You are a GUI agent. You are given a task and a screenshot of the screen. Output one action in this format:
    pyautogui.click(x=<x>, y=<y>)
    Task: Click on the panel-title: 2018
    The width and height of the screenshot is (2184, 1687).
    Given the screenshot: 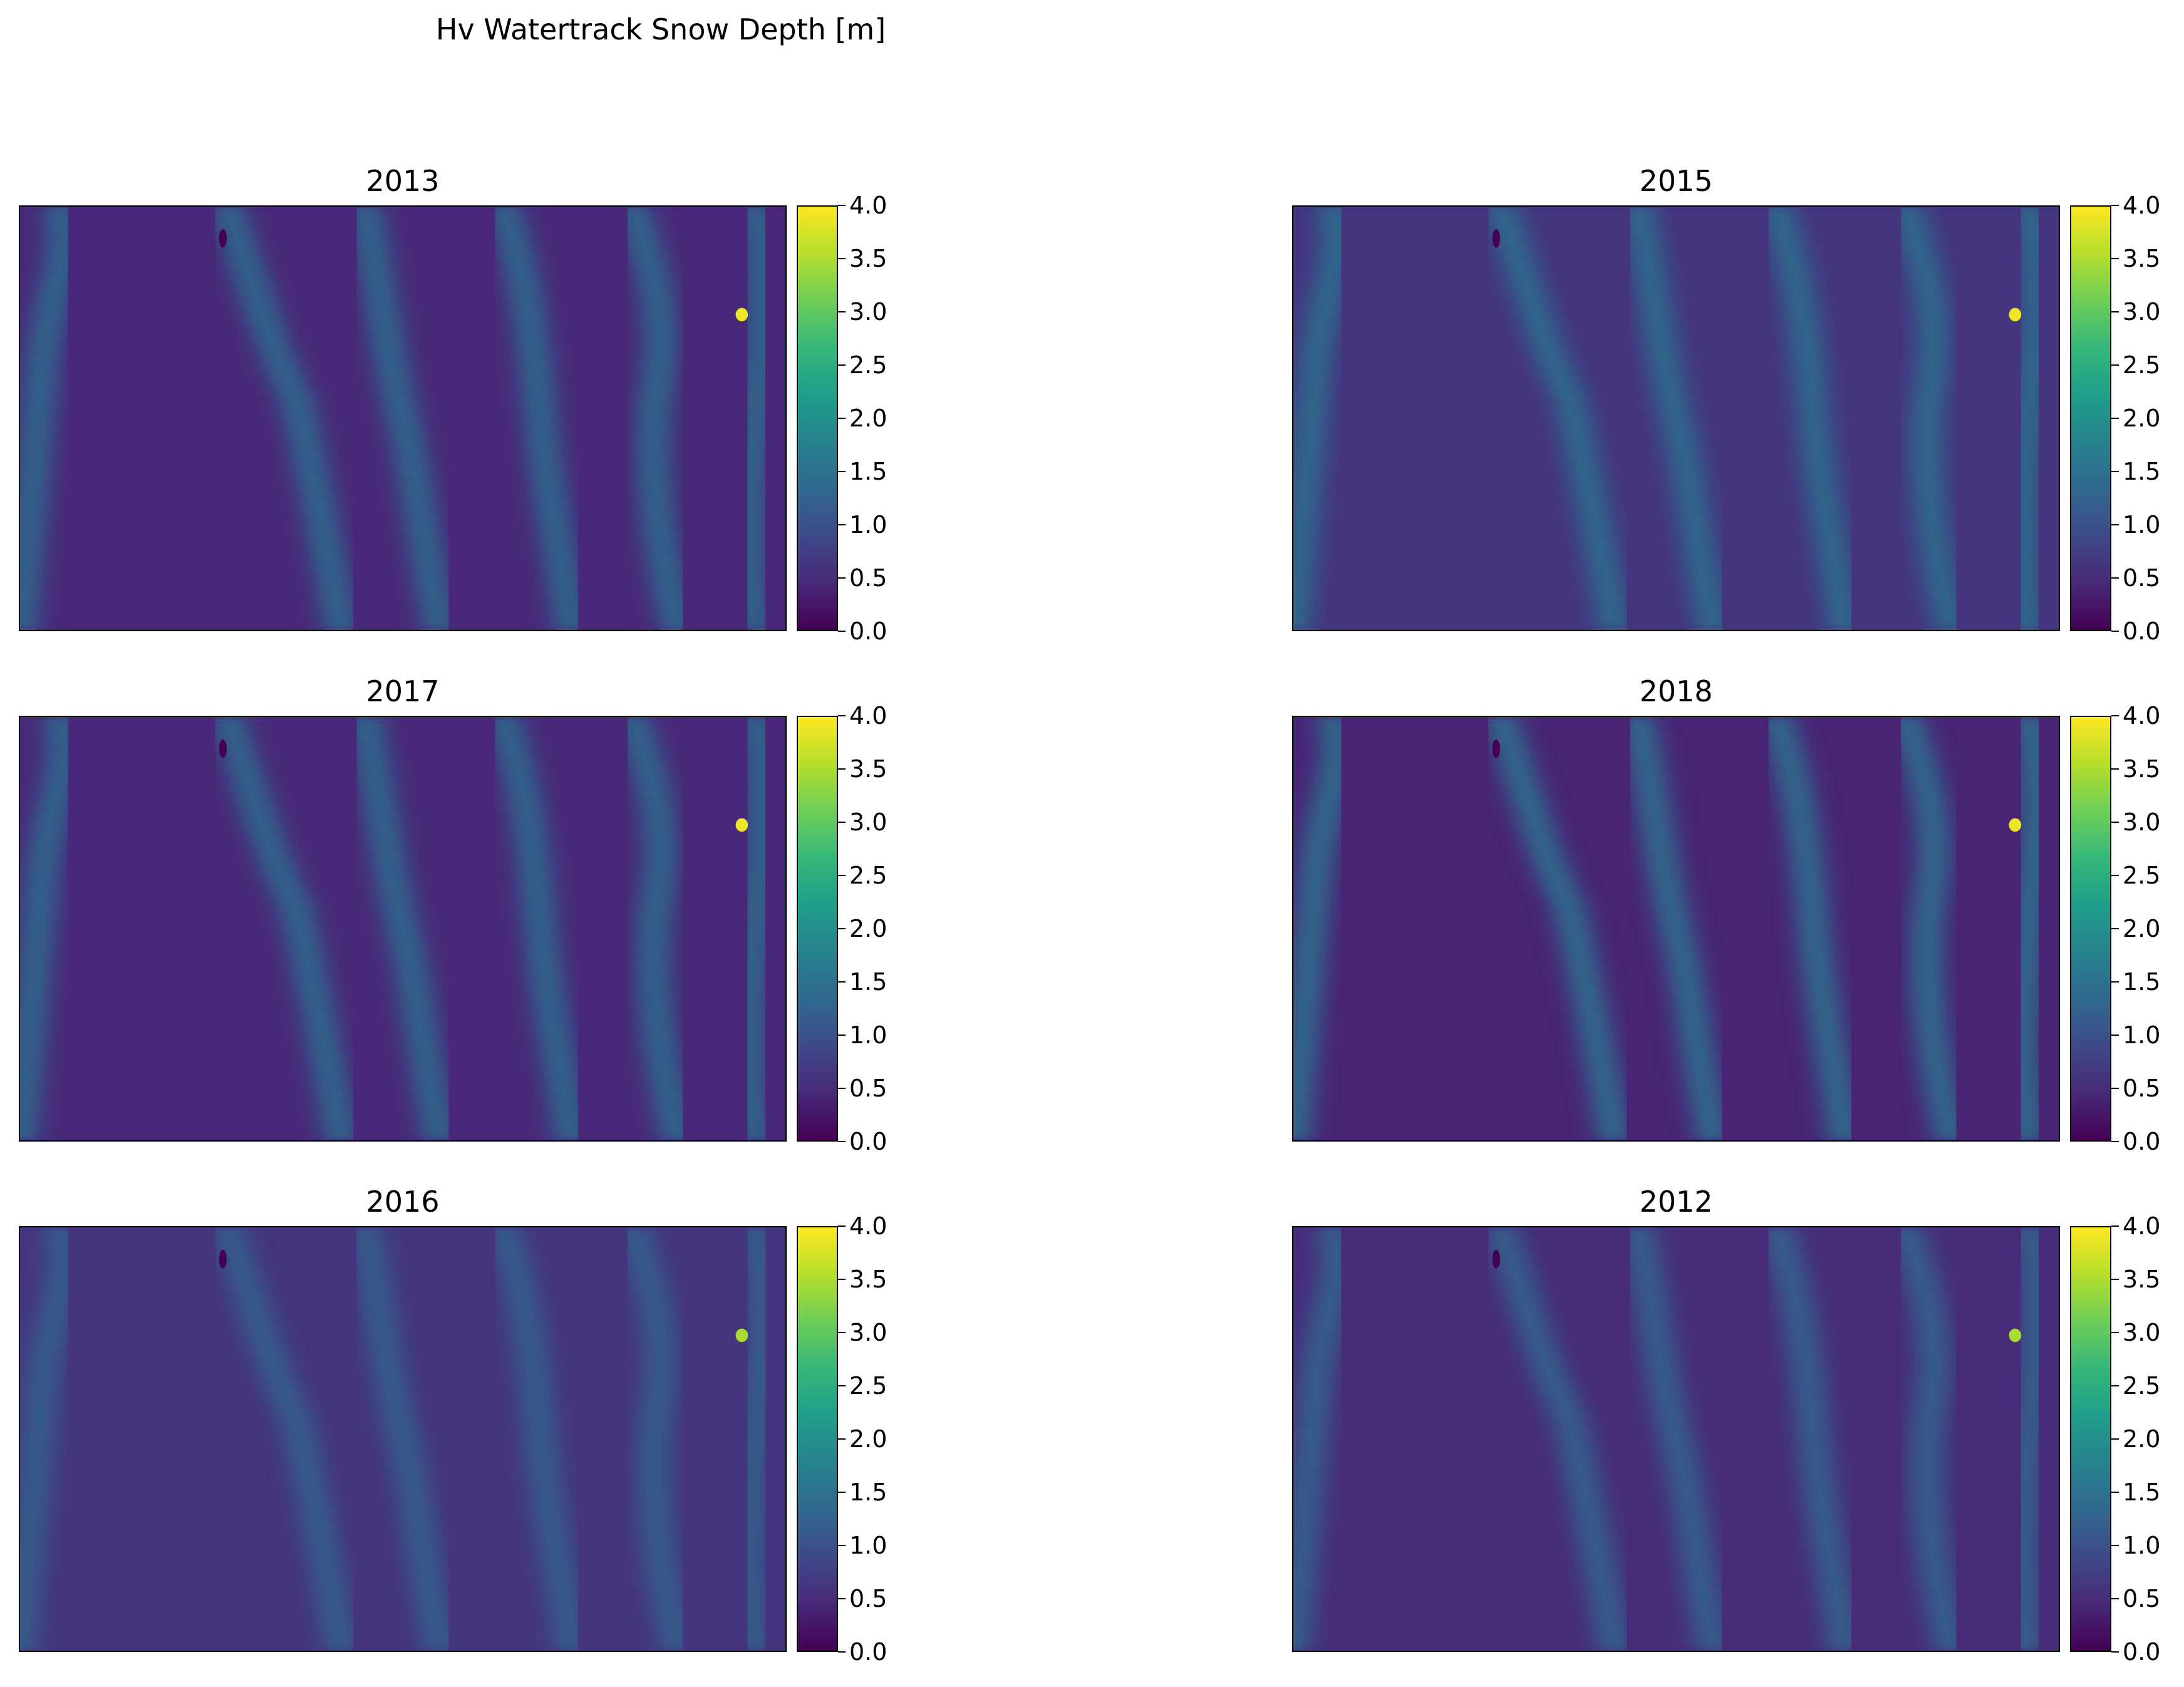 What is the action you would take?
    pyautogui.click(x=1676, y=691)
    